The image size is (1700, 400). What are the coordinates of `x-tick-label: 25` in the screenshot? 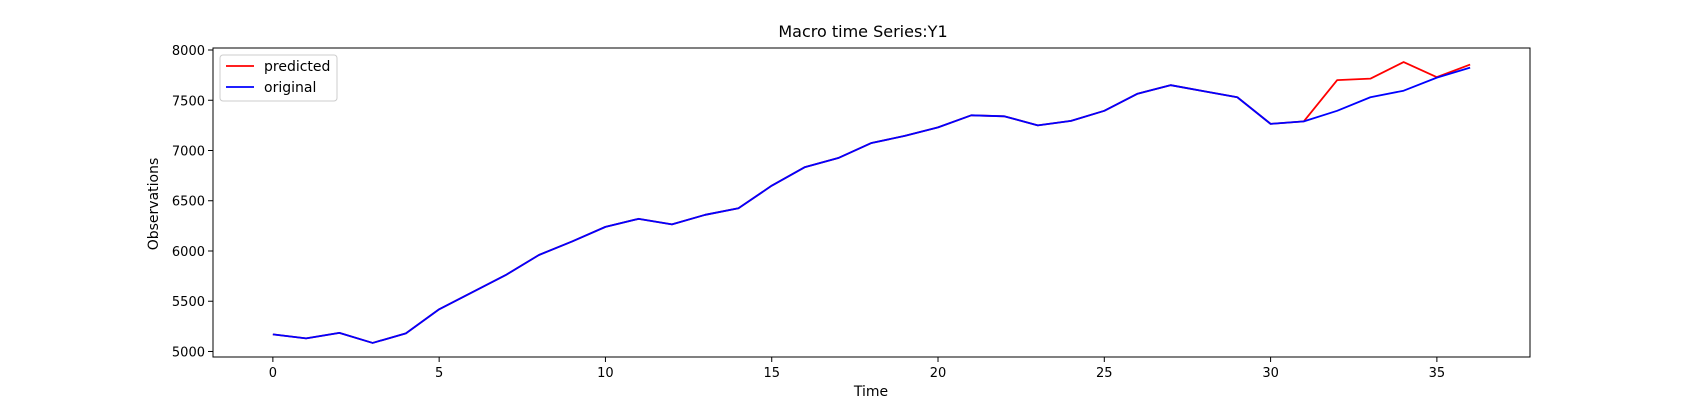 It's located at (1104, 373).